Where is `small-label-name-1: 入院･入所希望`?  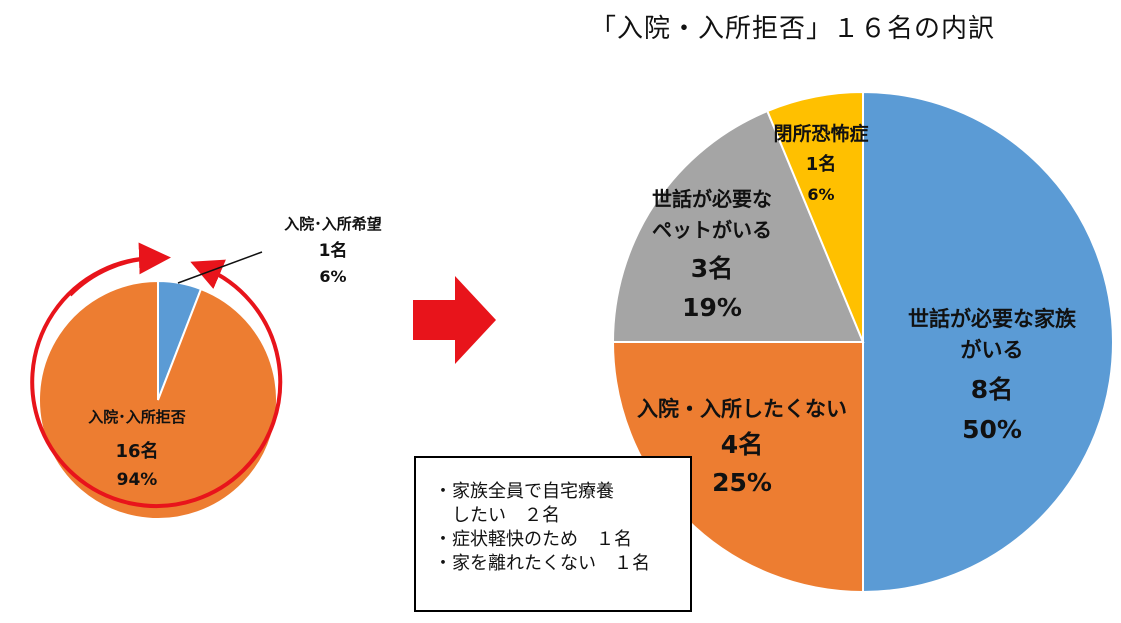 small-label-name-1: 入院･入所希望 is located at coordinates (333, 224).